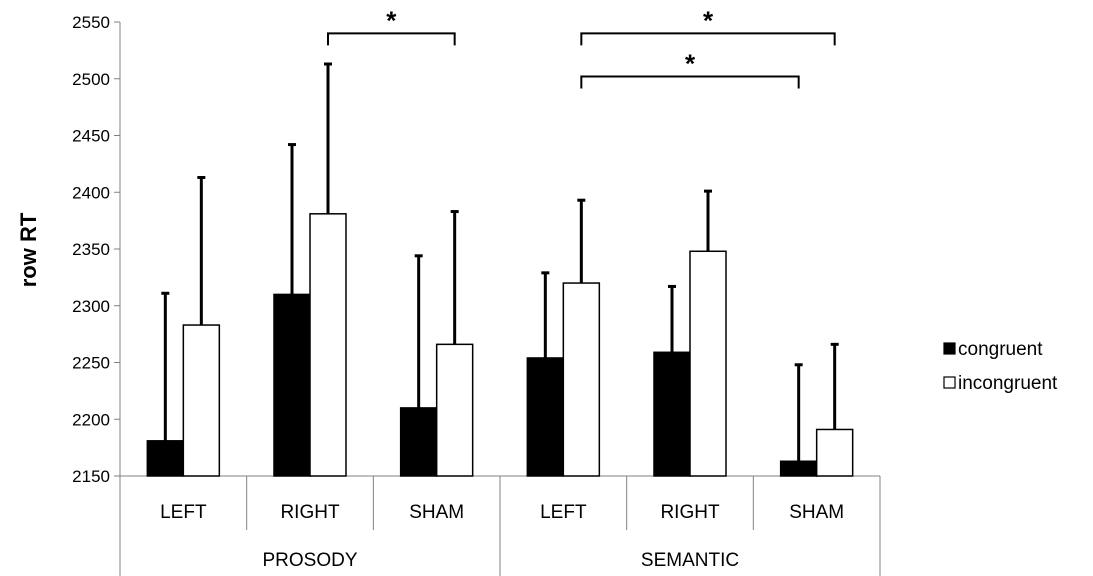 This screenshot has width=1093, height=576. What do you see at coordinates (91, 79) in the screenshot?
I see `y-tick-label: 2500` at bounding box center [91, 79].